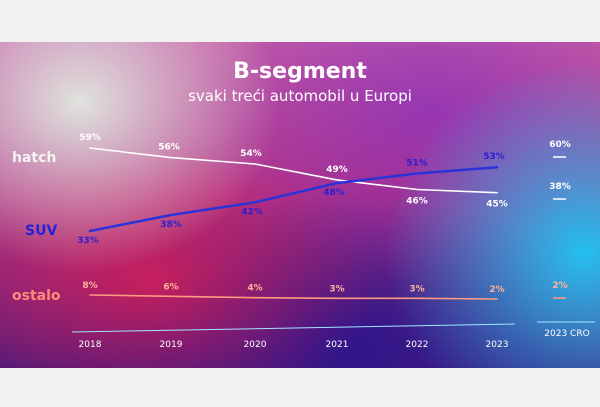  I want to click on data-label-suv: 53%, so click(494, 157).